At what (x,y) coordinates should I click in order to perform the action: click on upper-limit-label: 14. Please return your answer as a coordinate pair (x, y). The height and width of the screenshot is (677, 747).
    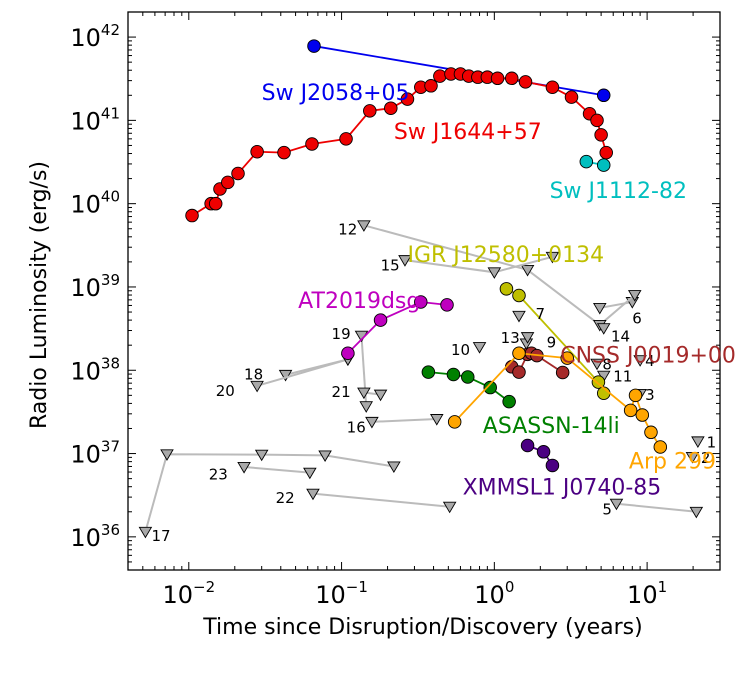
    Looking at the image, I should click on (620, 337).